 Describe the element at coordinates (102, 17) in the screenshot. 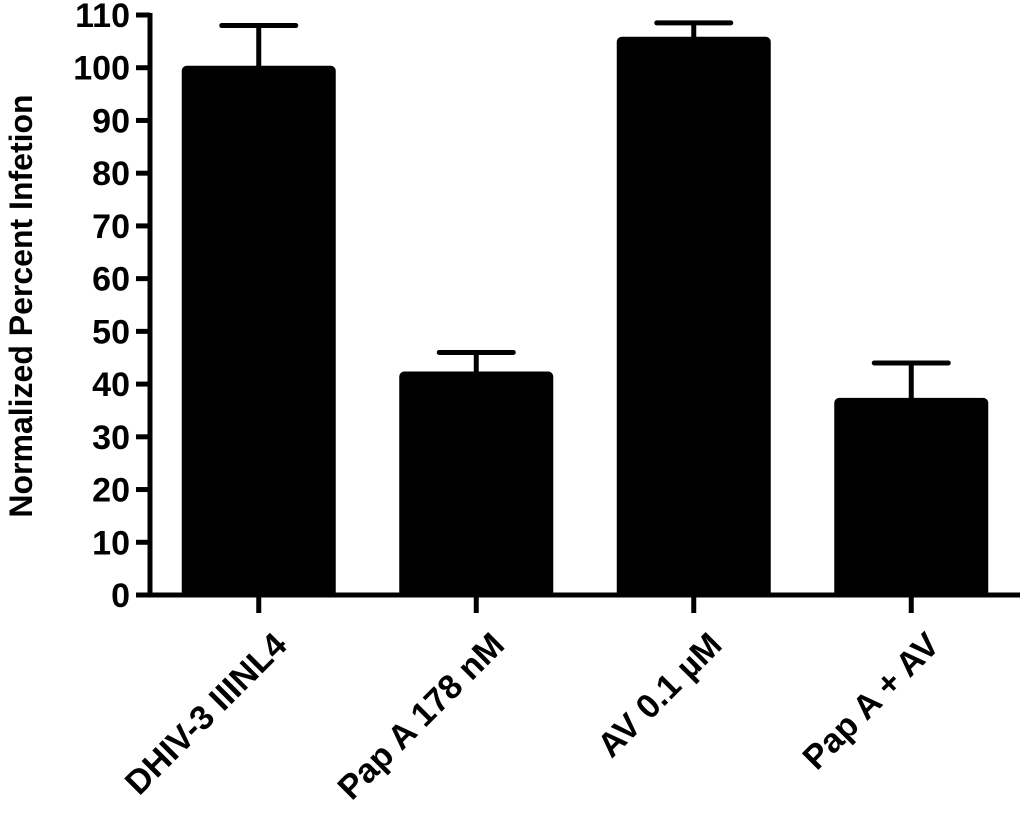

I see `y-tick-label: 110` at that location.